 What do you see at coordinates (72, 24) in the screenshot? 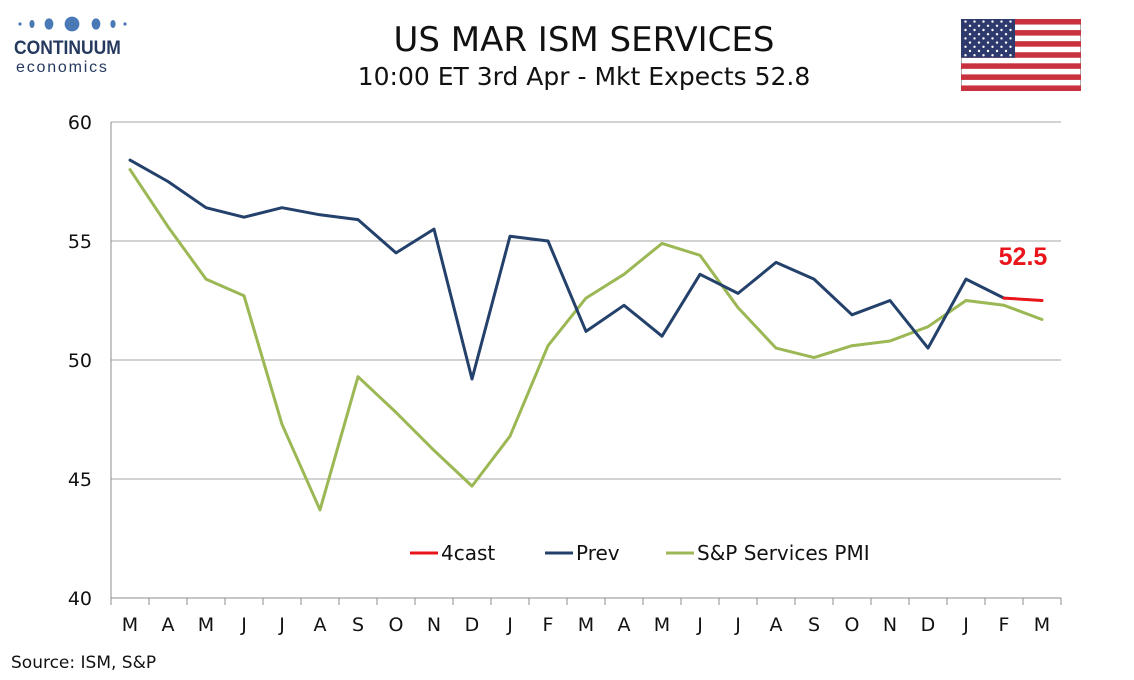
I see `logo-dots-icon` at bounding box center [72, 24].